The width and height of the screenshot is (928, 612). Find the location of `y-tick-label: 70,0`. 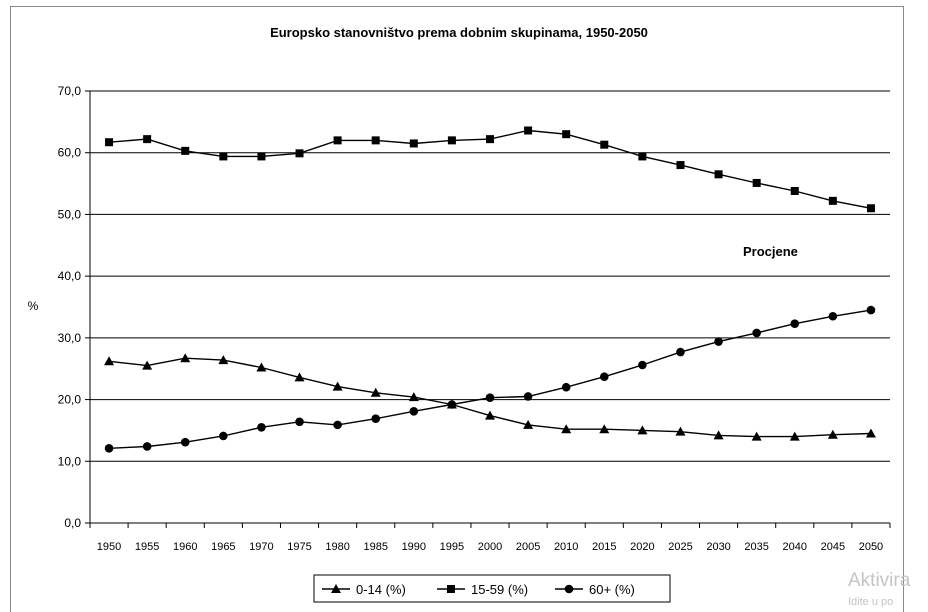

y-tick-label: 70,0 is located at coordinates (70, 91).